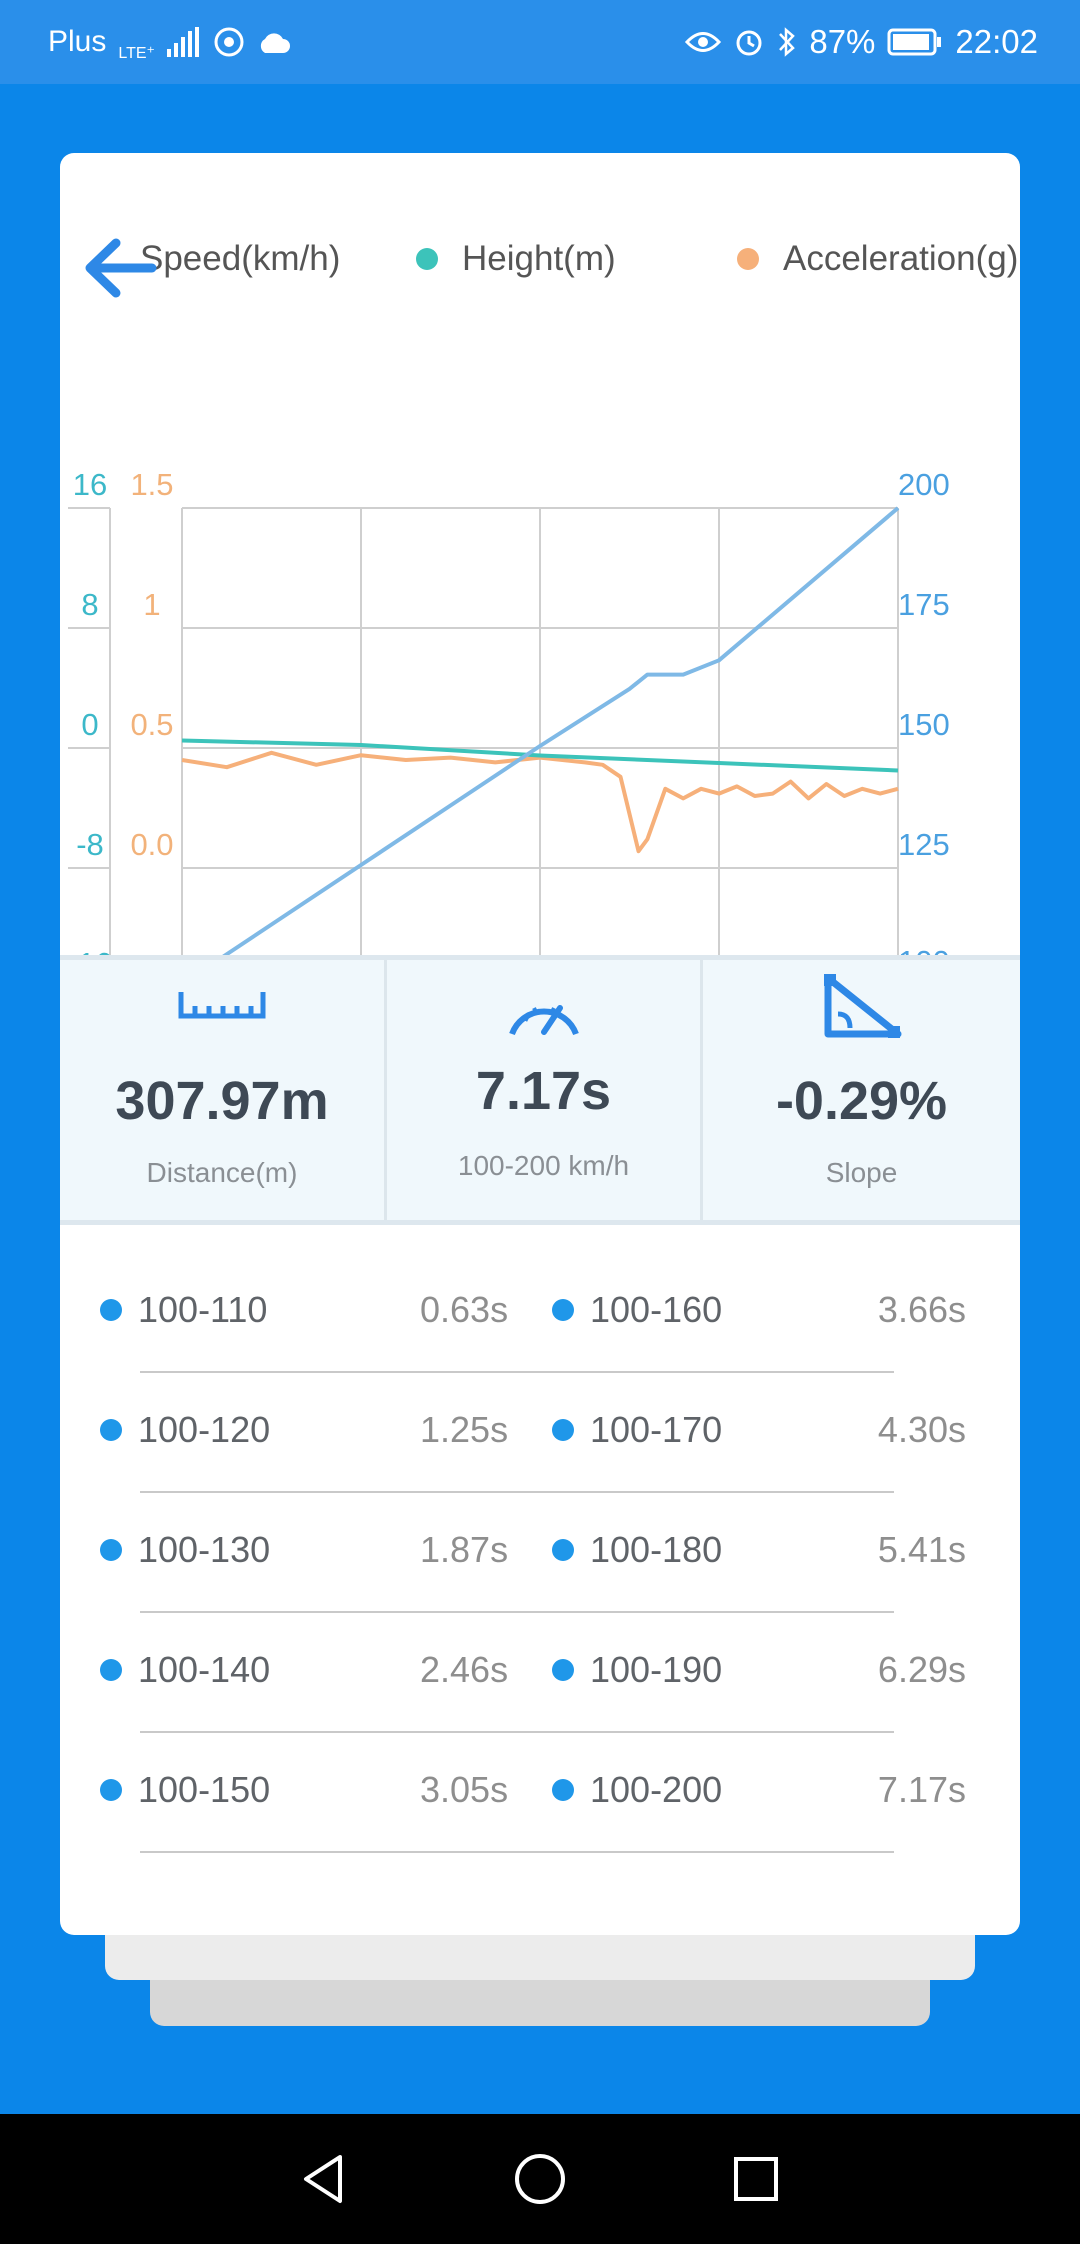 This screenshot has height=2244, width=1080. I want to click on split-left-label: 100-110, so click(183, 1310).